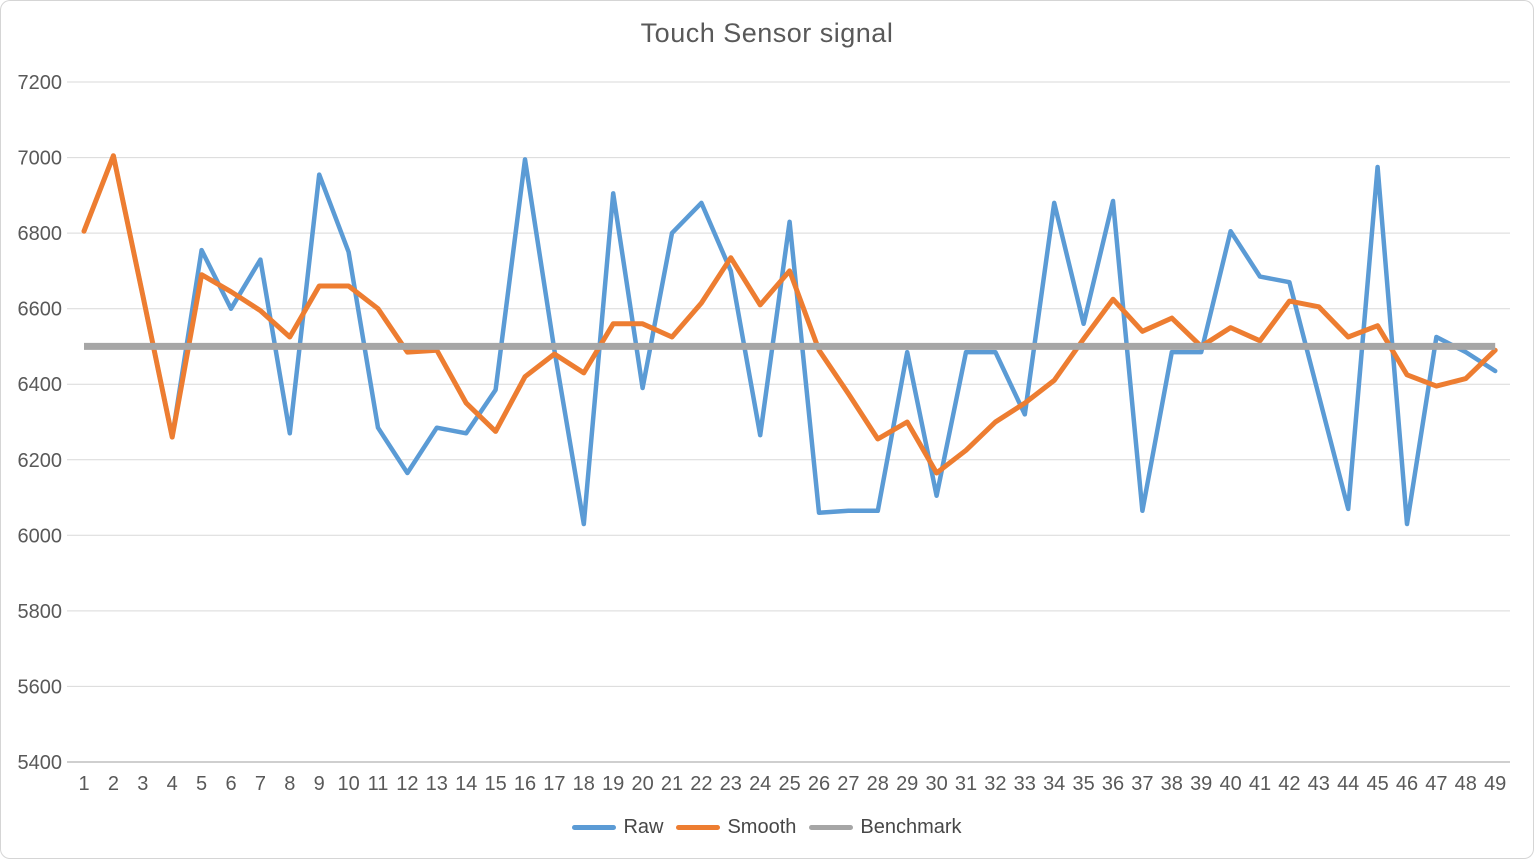  I want to click on x-tick-label: 23, so click(731, 784).